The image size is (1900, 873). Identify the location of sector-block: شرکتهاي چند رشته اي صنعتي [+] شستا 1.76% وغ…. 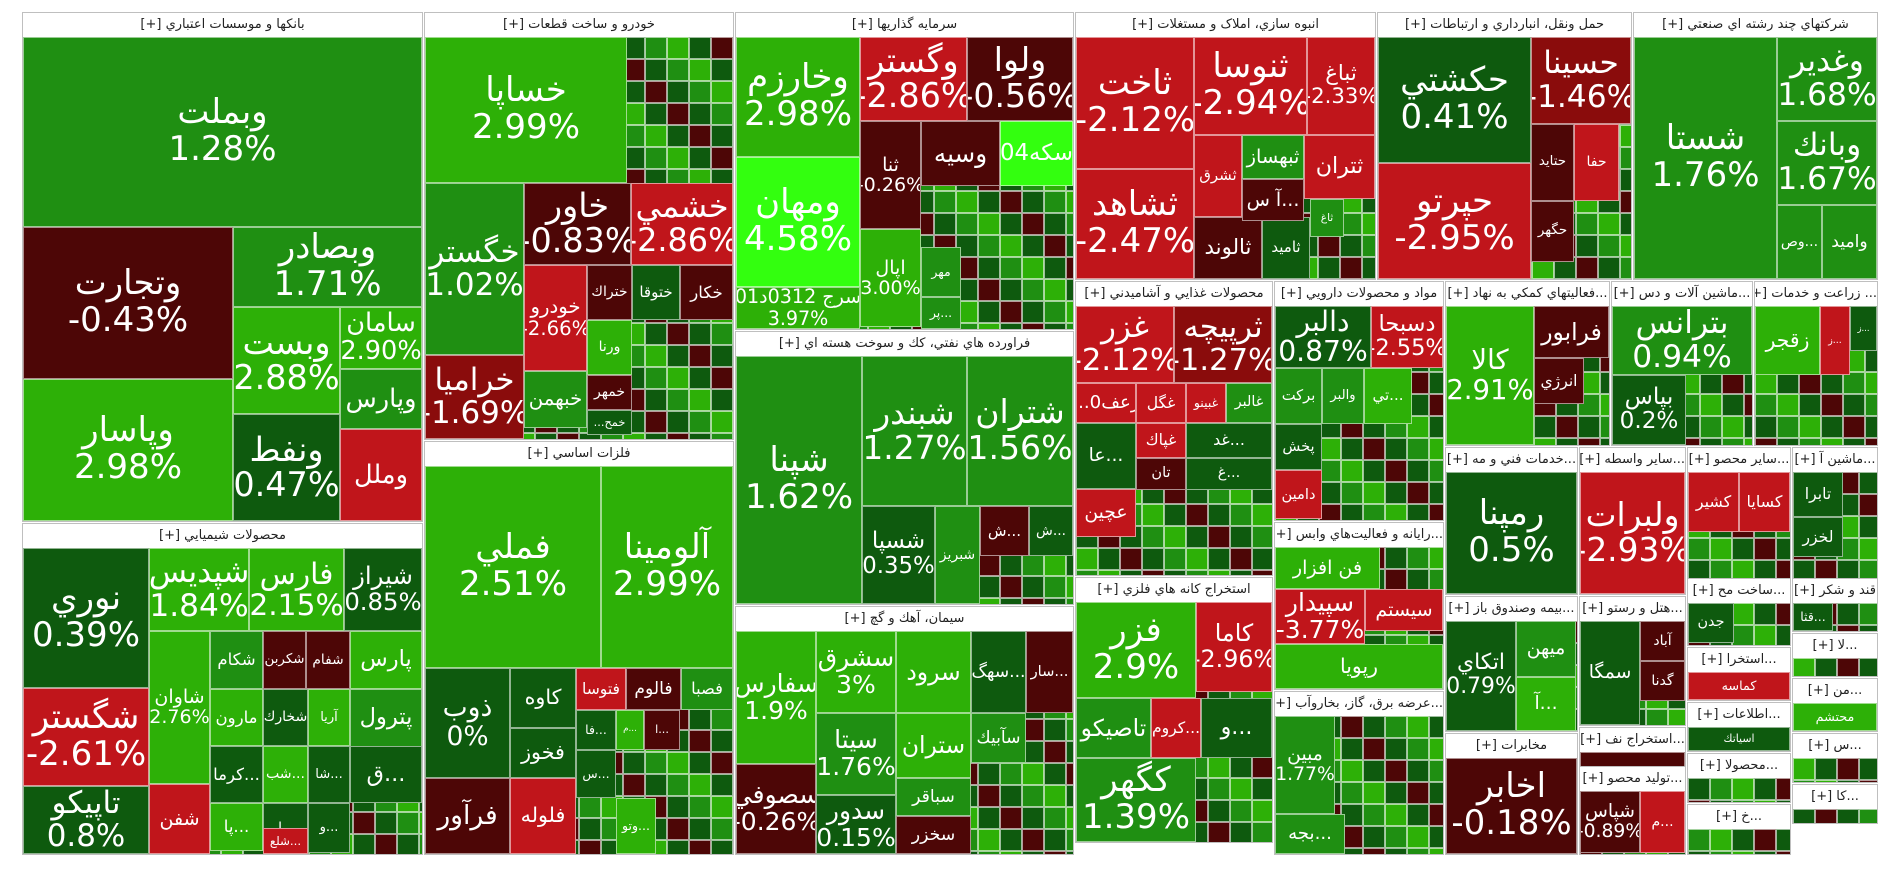
(1755, 146).